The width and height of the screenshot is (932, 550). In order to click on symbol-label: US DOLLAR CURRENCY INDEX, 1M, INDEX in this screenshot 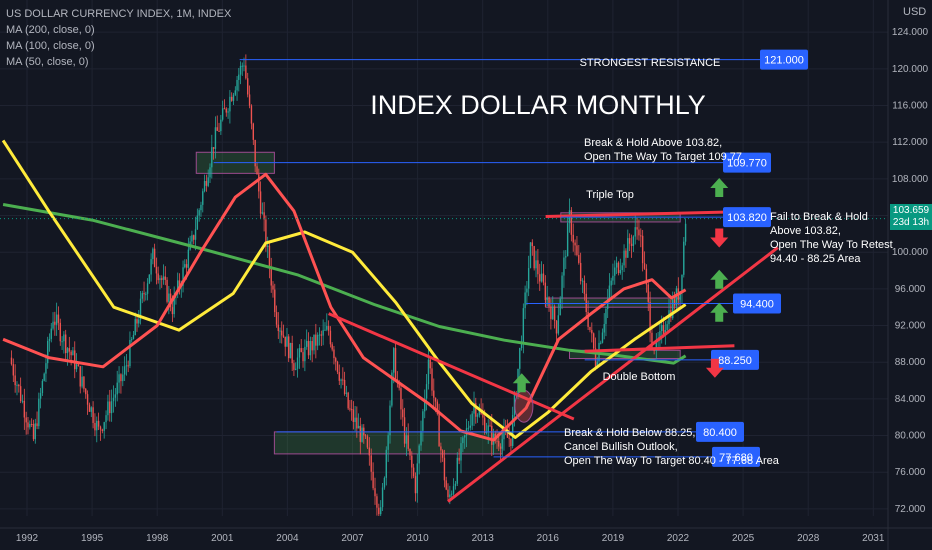, I will do `click(119, 14)`.